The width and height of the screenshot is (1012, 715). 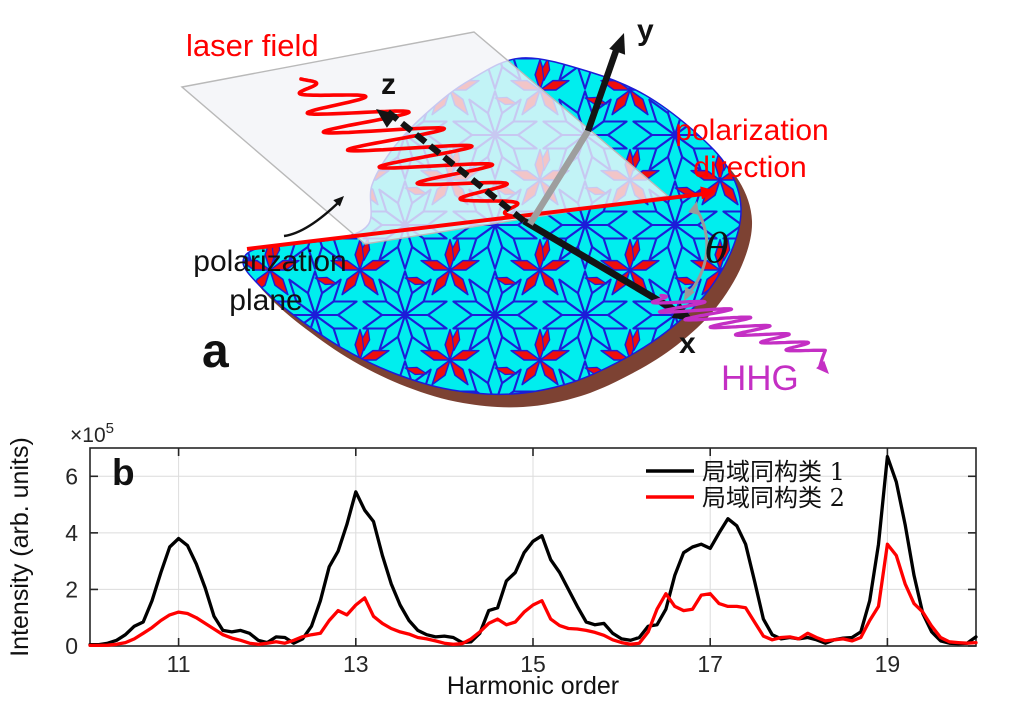 What do you see at coordinates (20, 547) in the screenshot?
I see `y-axis-title: Intensity (arb. units)` at bounding box center [20, 547].